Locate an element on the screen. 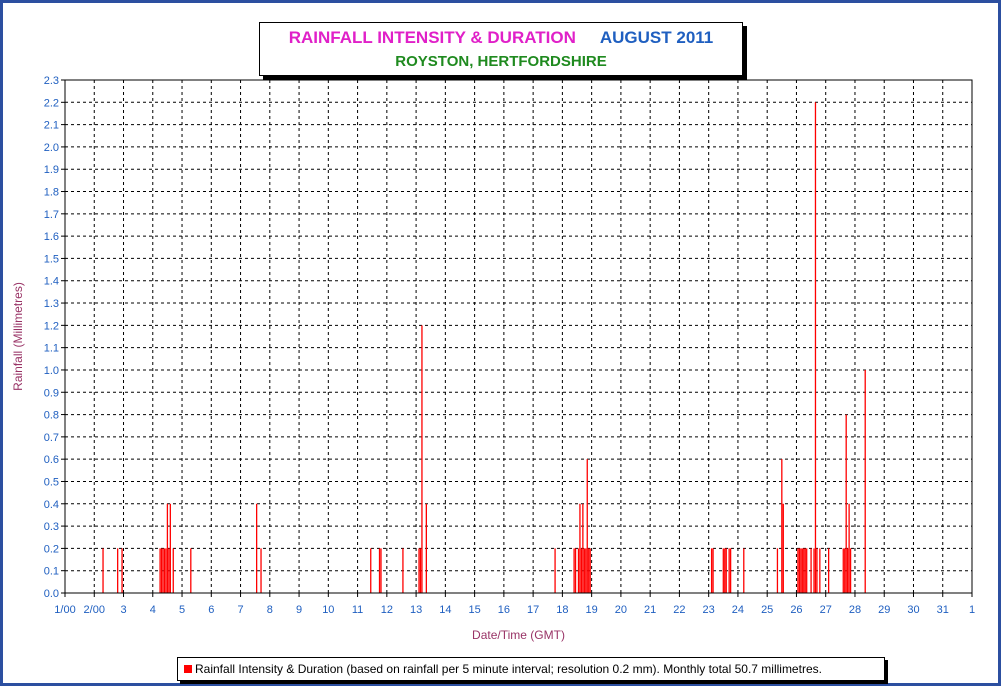  y-tick-label: 2.3 is located at coordinates (51, 81).